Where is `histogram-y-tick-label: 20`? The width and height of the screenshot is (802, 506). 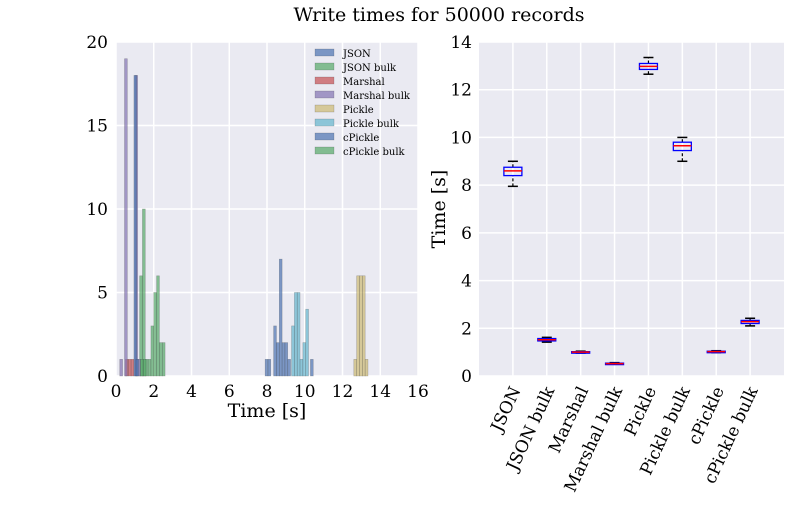 histogram-y-tick-label: 20 is located at coordinates (97, 43).